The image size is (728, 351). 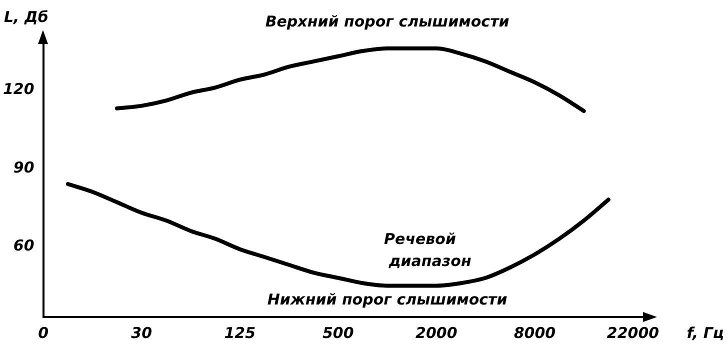 What do you see at coordinates (26, 17) in the screenshot?
I see `y-axis-title: L, Дб` at bounding box center [26, 17].